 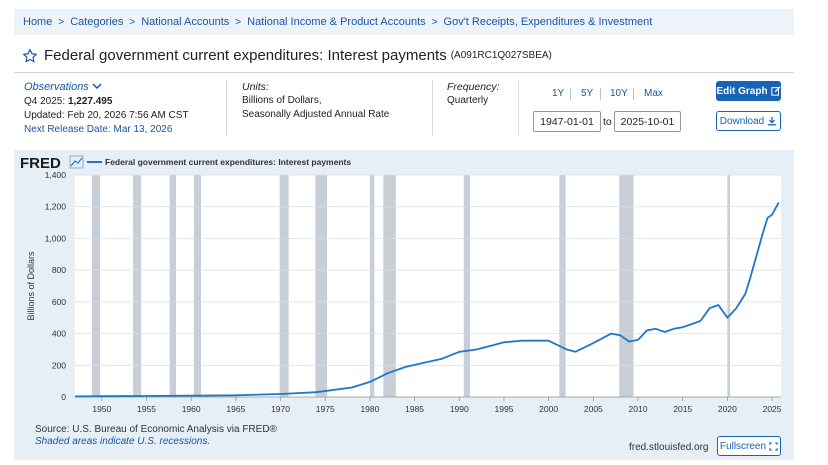 I want to click on end-date-input: 2025-10-01, so click(x=647, y=121).